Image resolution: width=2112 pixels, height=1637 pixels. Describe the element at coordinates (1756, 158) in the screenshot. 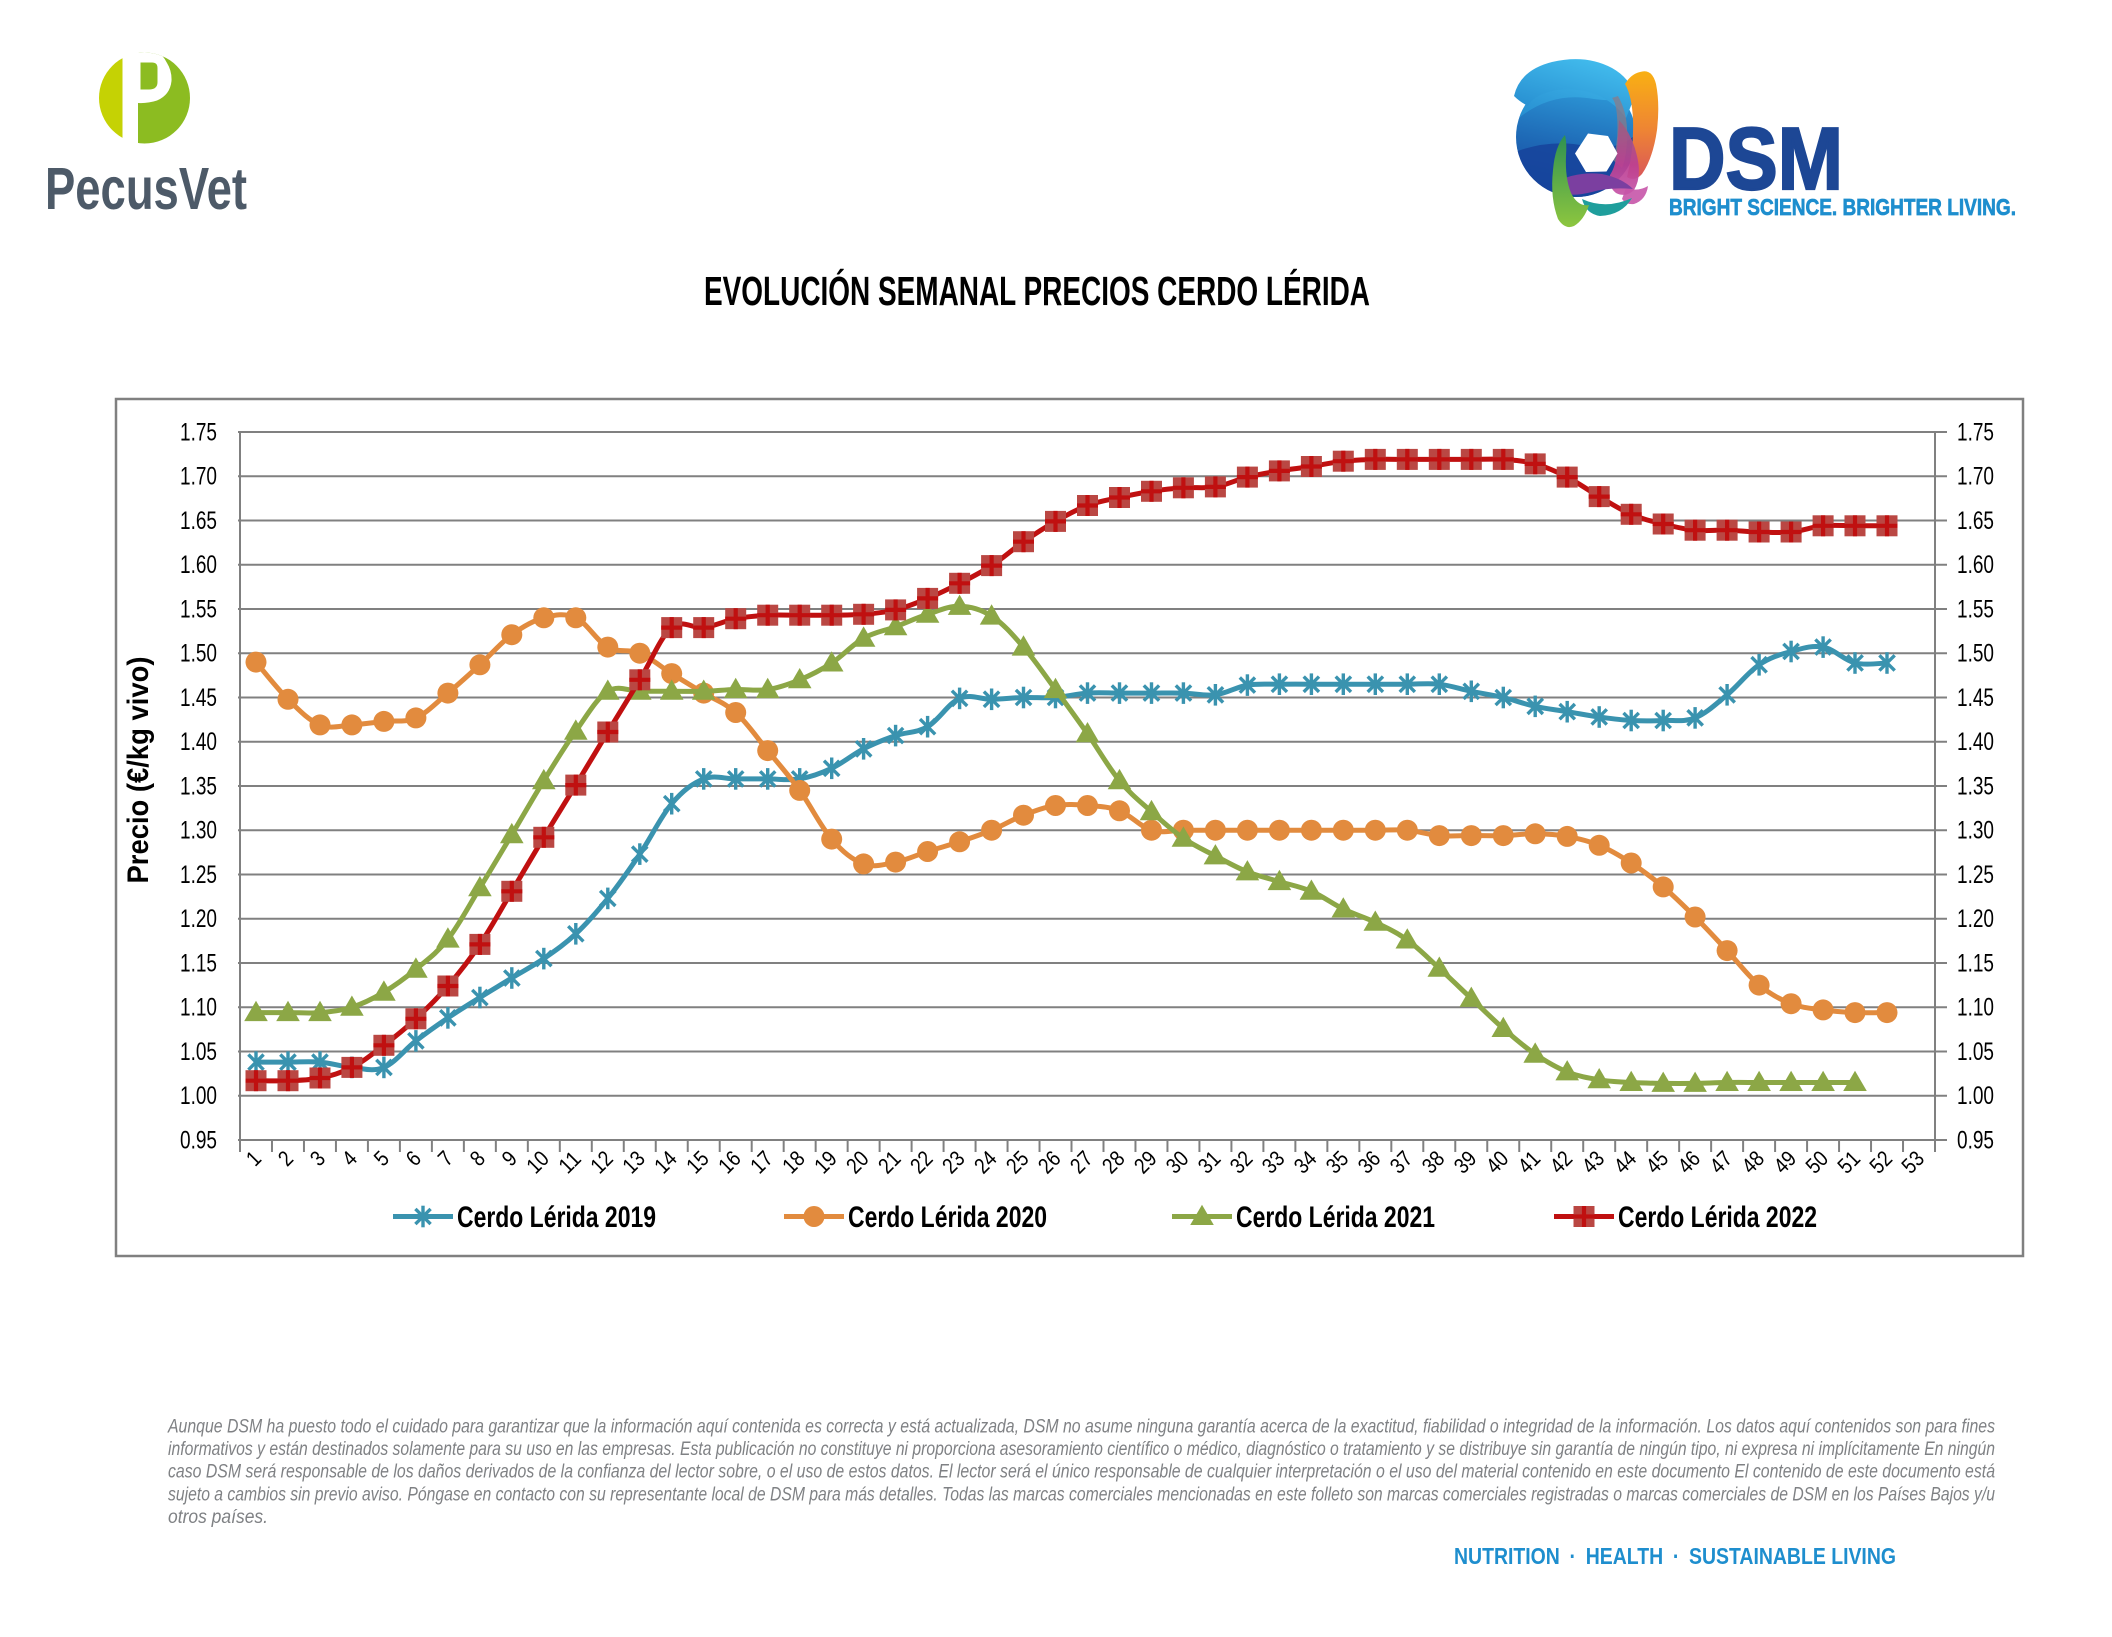

I see `svg-text: DSM` at that location.